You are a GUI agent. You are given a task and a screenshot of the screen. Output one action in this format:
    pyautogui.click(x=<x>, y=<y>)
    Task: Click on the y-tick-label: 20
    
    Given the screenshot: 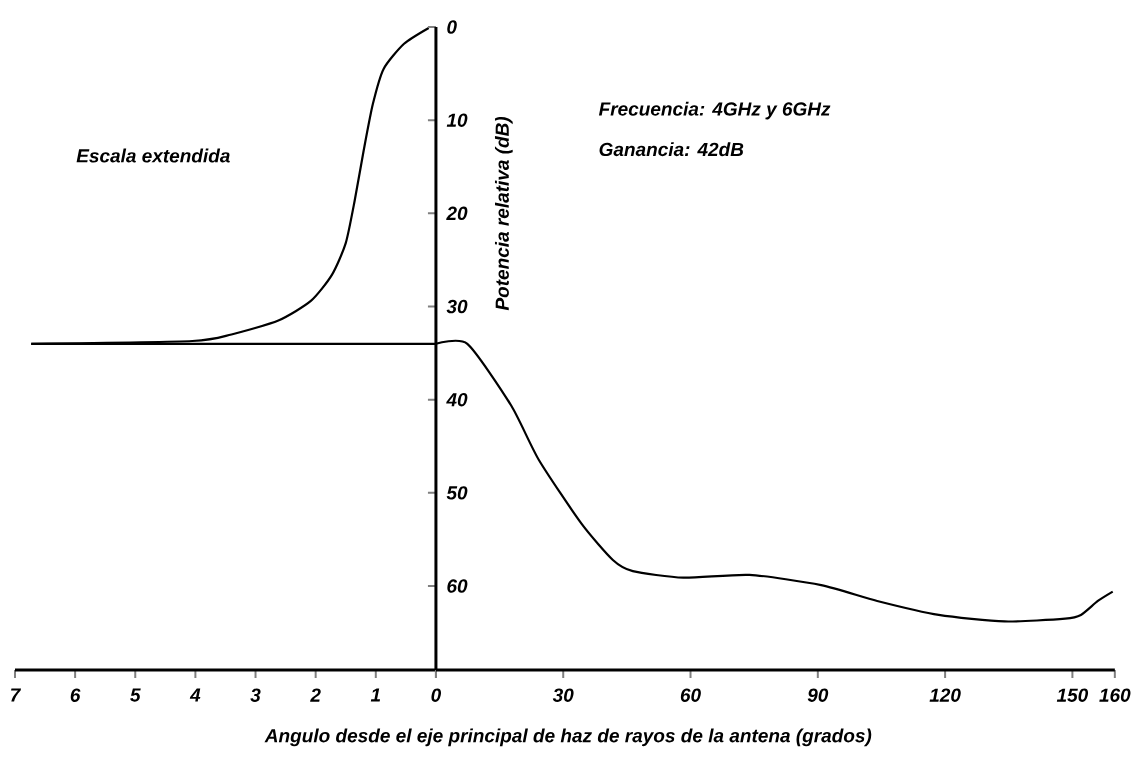 What is the action you would take?
    pyautogui.click(x=457, y=213)
    